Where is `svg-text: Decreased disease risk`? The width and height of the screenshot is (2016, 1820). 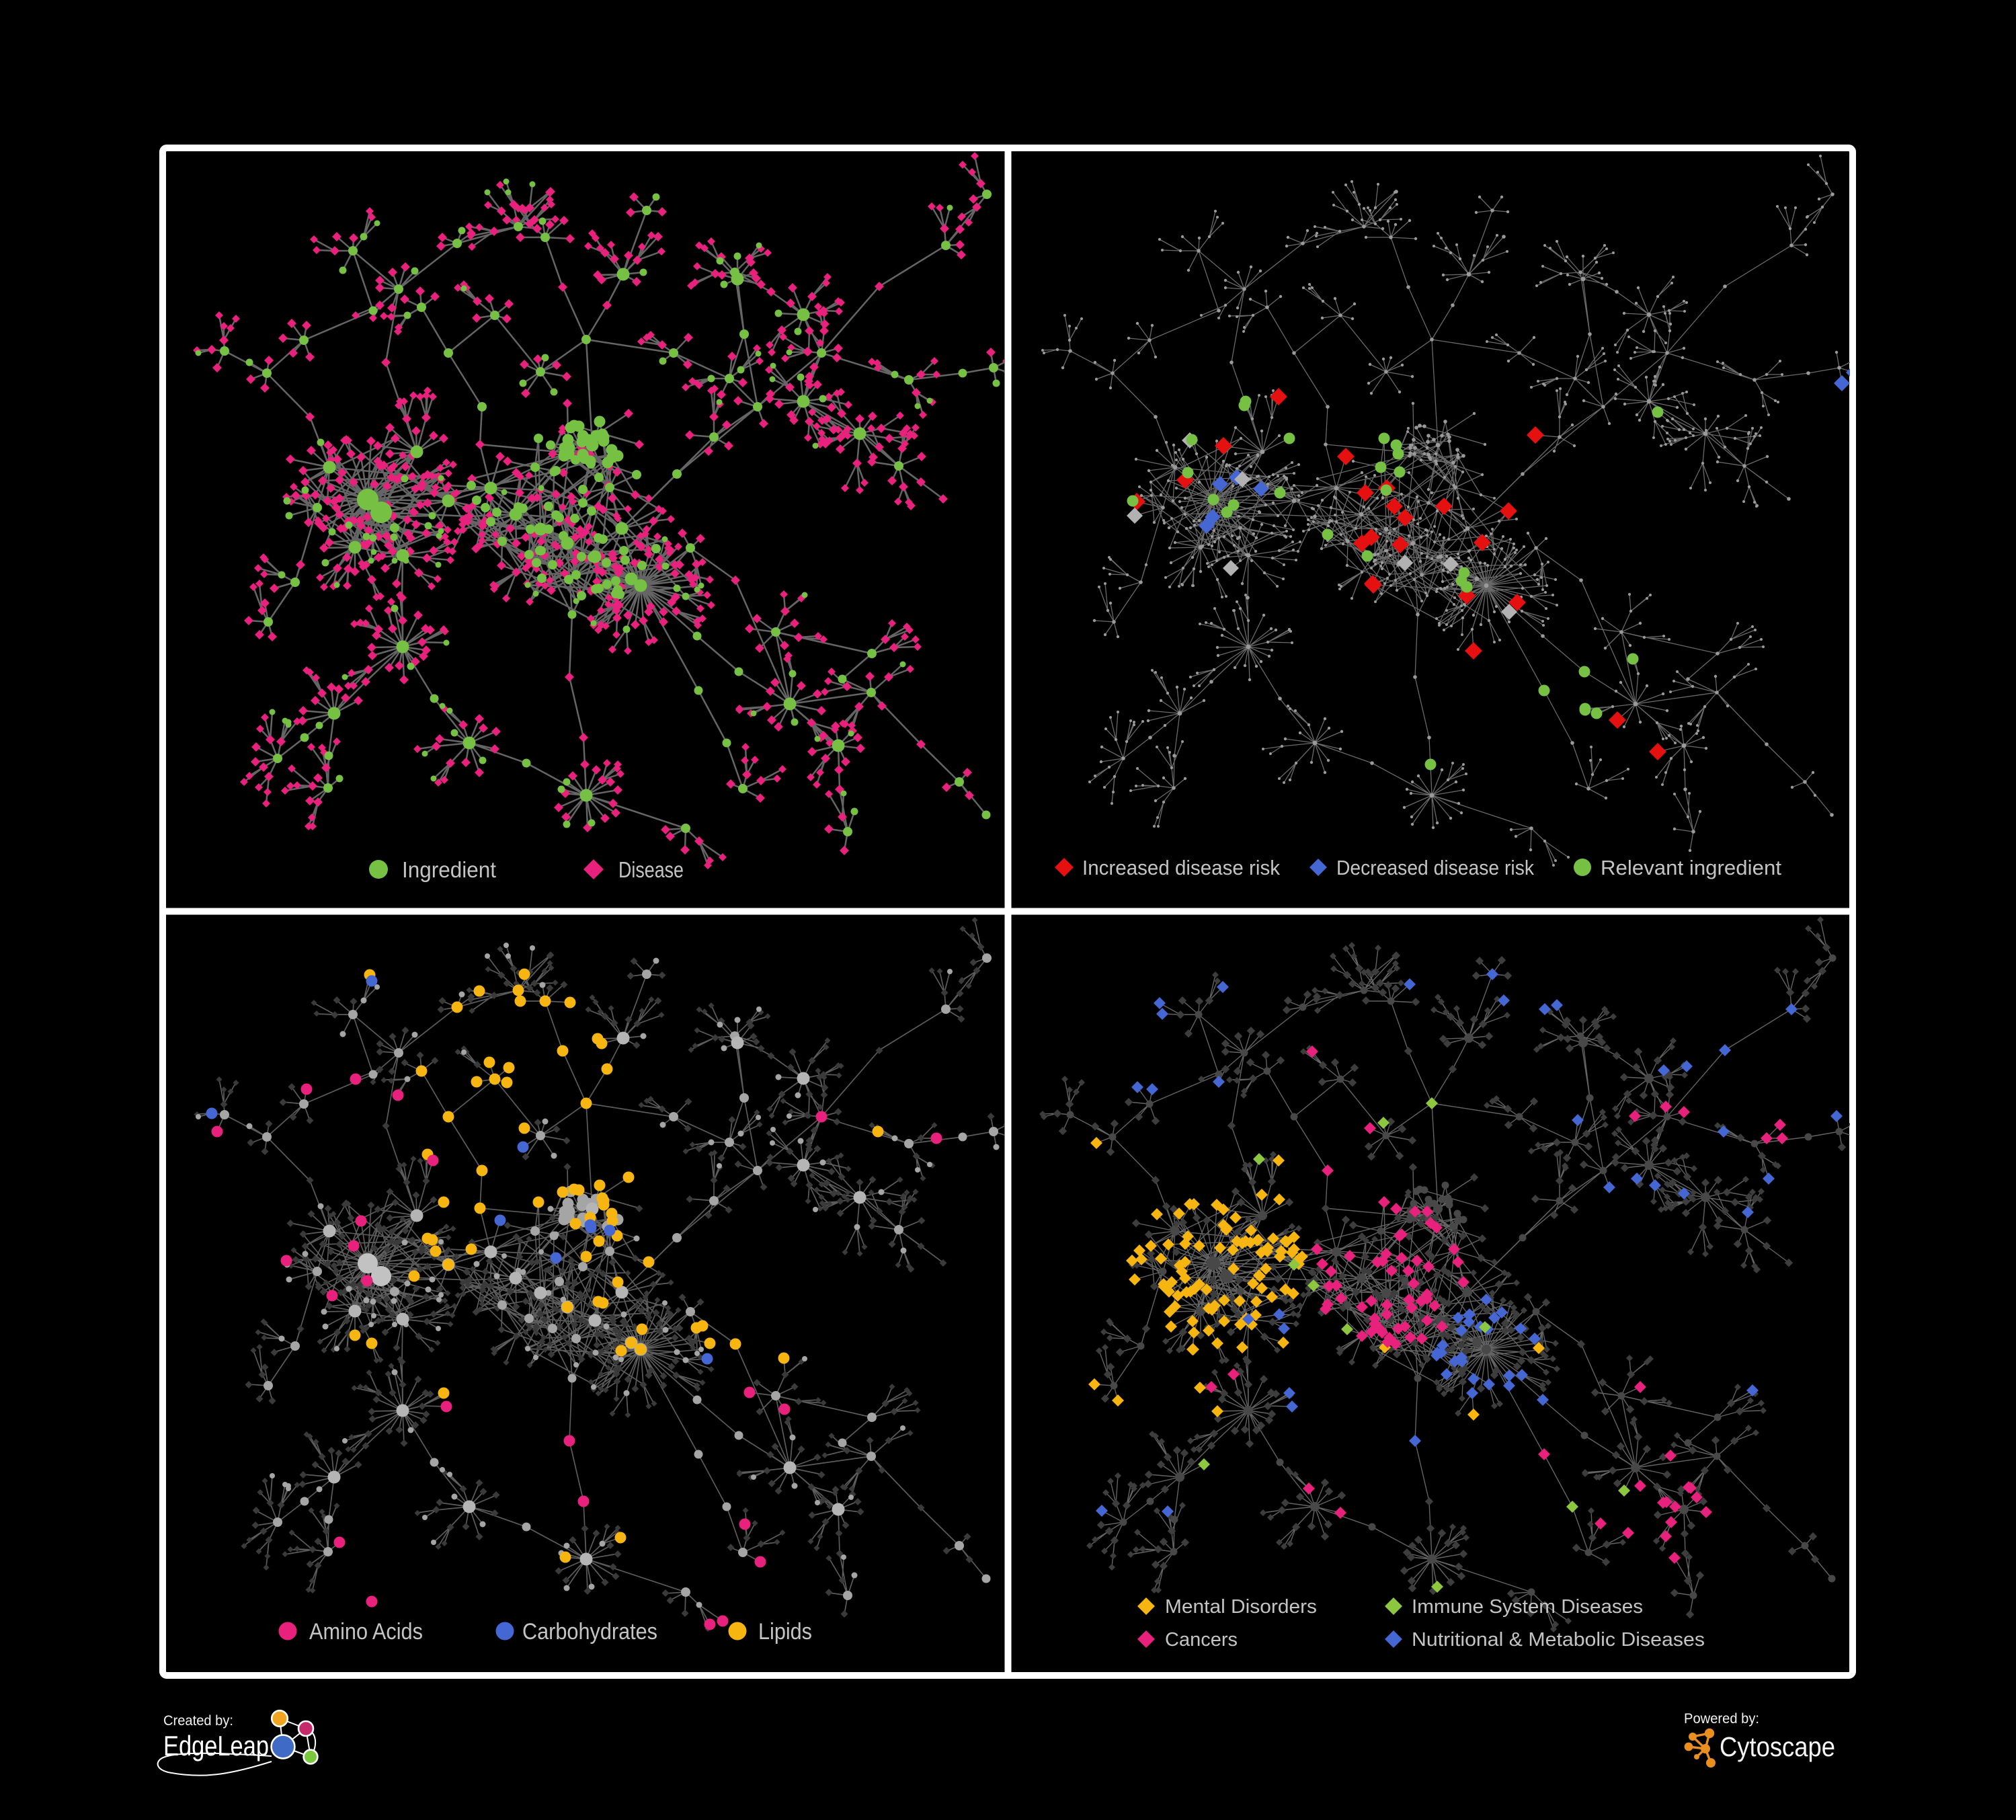
svg-text: Decreased disease risk is located at coordinates (1435, 867).